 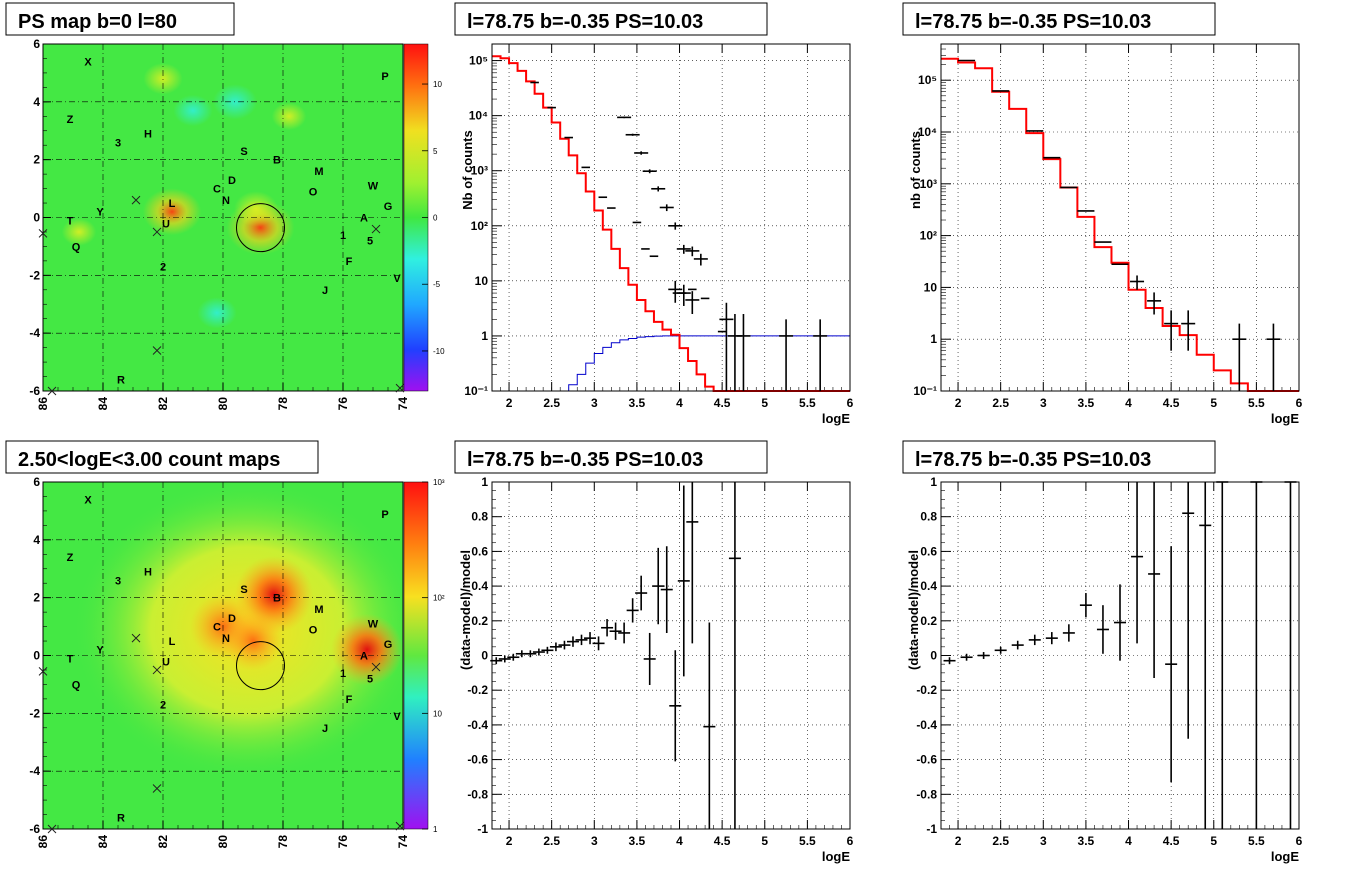 I want to click on map-ytick-label: 4, so click(x=36, y=540).